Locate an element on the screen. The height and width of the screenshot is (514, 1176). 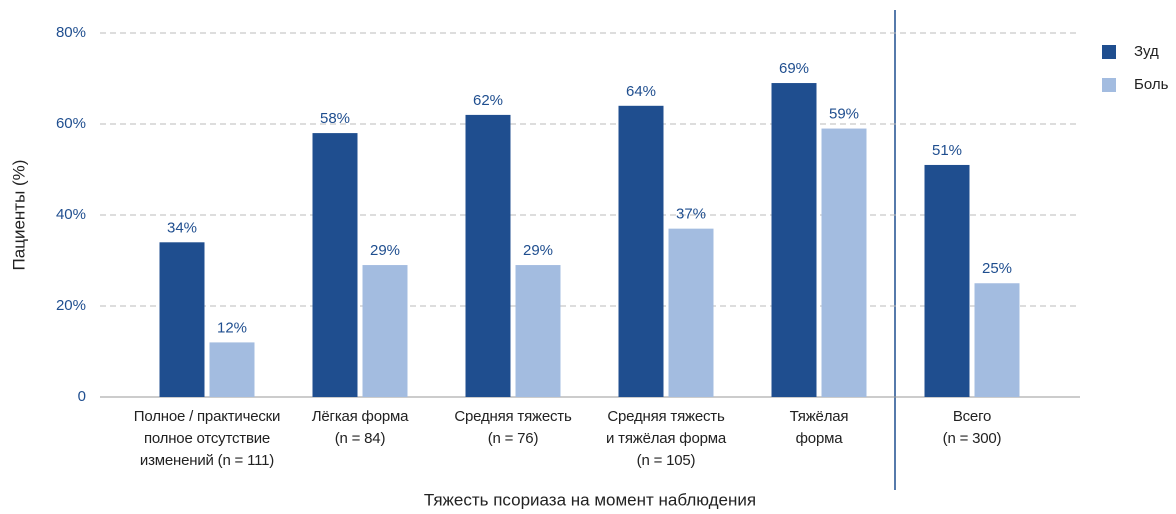
x-tick-label: Средняя тяжесть (n = 76) is located at coordinates (513, 427).